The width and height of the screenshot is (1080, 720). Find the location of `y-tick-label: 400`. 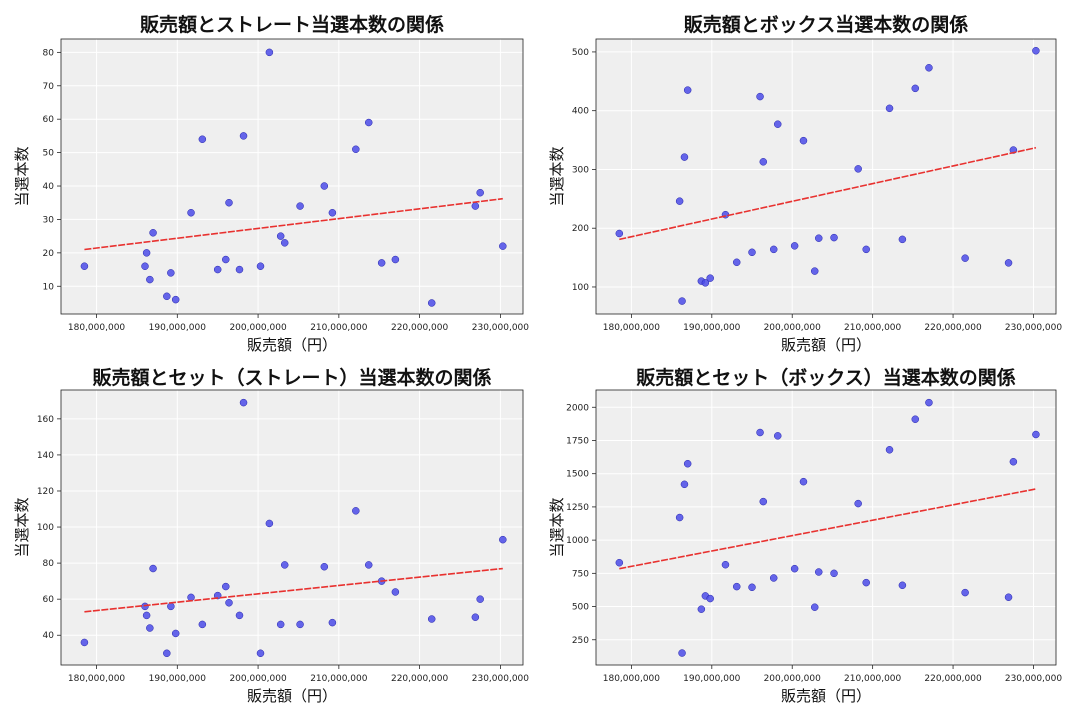

y-tick-label: 400 is located at coordinates (580, 112).